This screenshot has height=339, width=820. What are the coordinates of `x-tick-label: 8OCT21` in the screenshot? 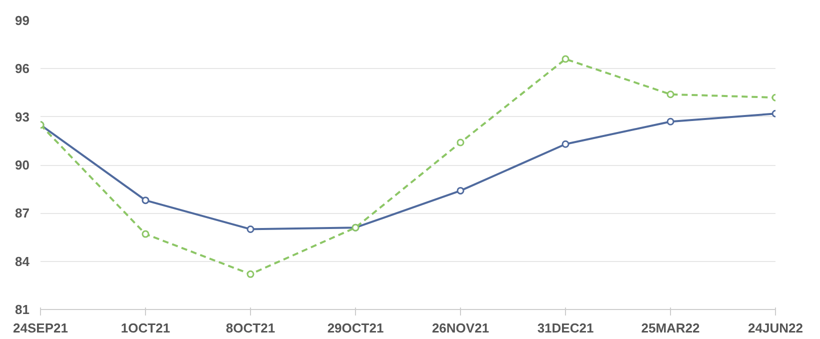 It's located at (251, 328).